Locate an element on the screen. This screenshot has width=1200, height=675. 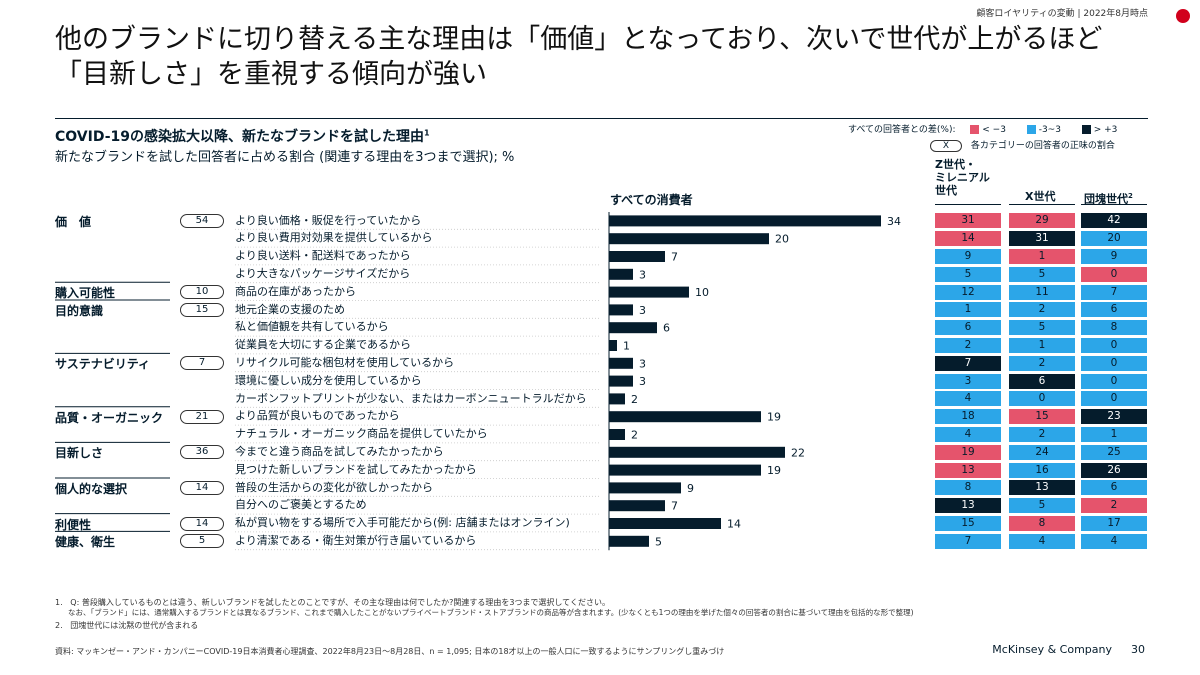
gen-cell-z: 8 is located at coordinates (968, 488).